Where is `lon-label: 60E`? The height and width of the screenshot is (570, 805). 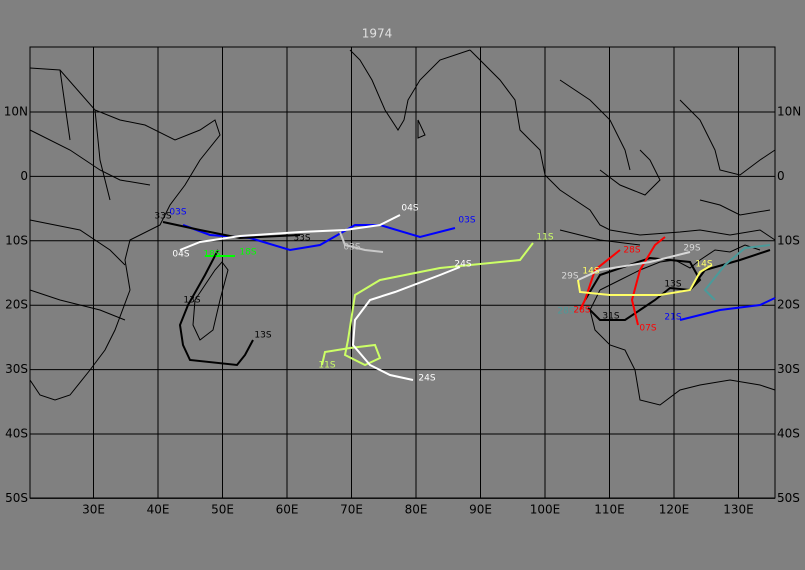 lon-label: 60E is located at coordinates (287, 510).